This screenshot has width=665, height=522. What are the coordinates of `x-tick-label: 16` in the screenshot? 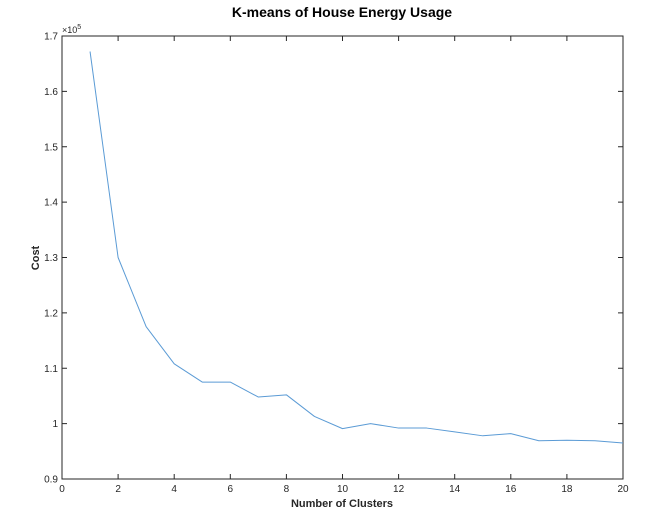 It's located at (511, 489).